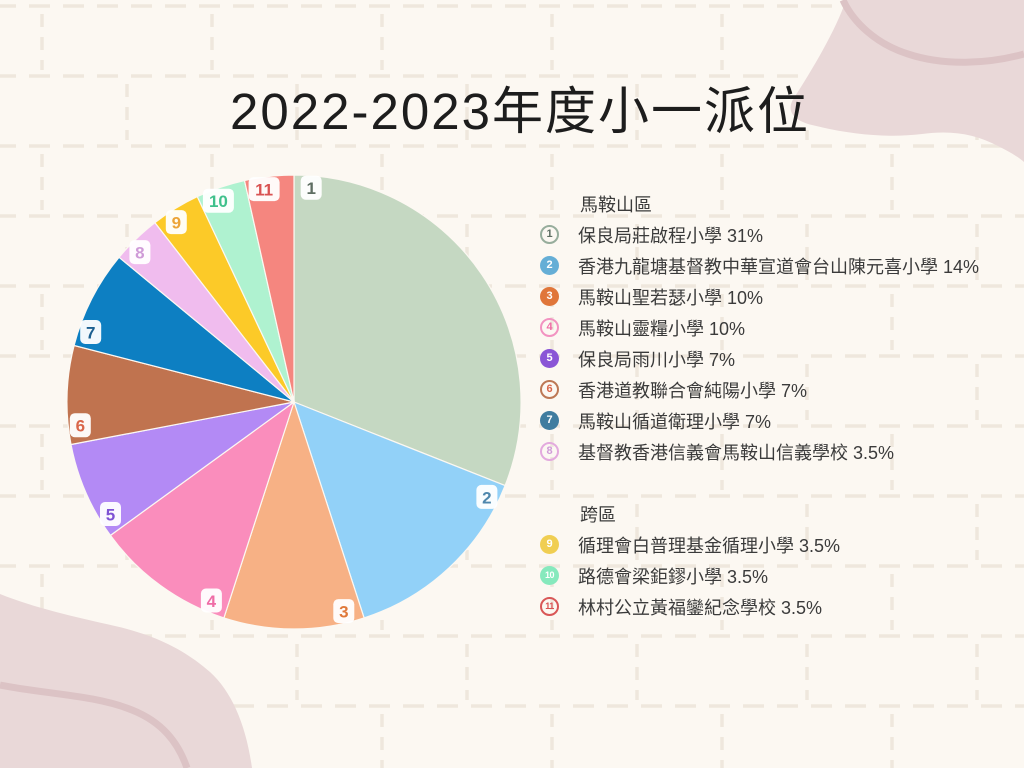  Describe the element at coordinates (671, 235) in the screenshot. I see `legend-item-label: 保良局莊啟程小學 31%` at that location.